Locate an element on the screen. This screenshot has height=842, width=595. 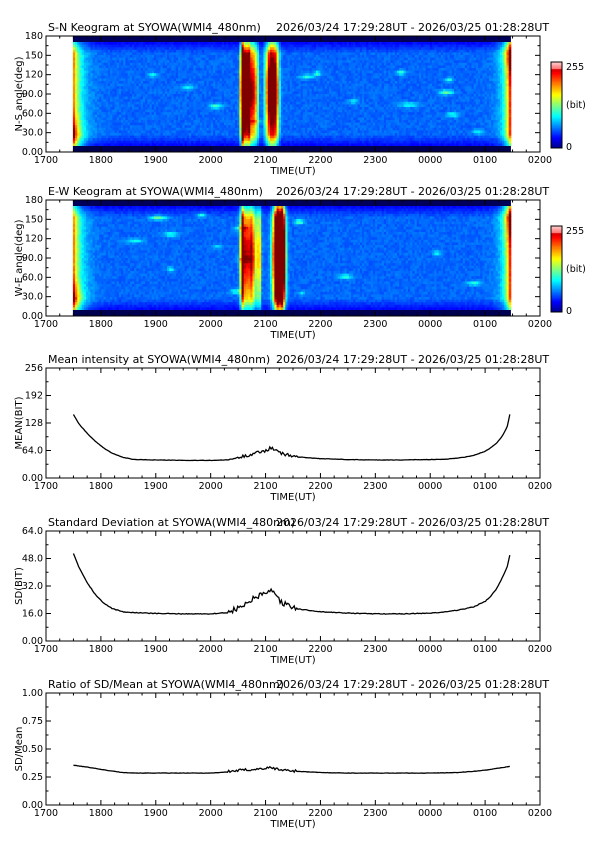
y-tick-label: 32.0 is located at coordinates (32, 586).